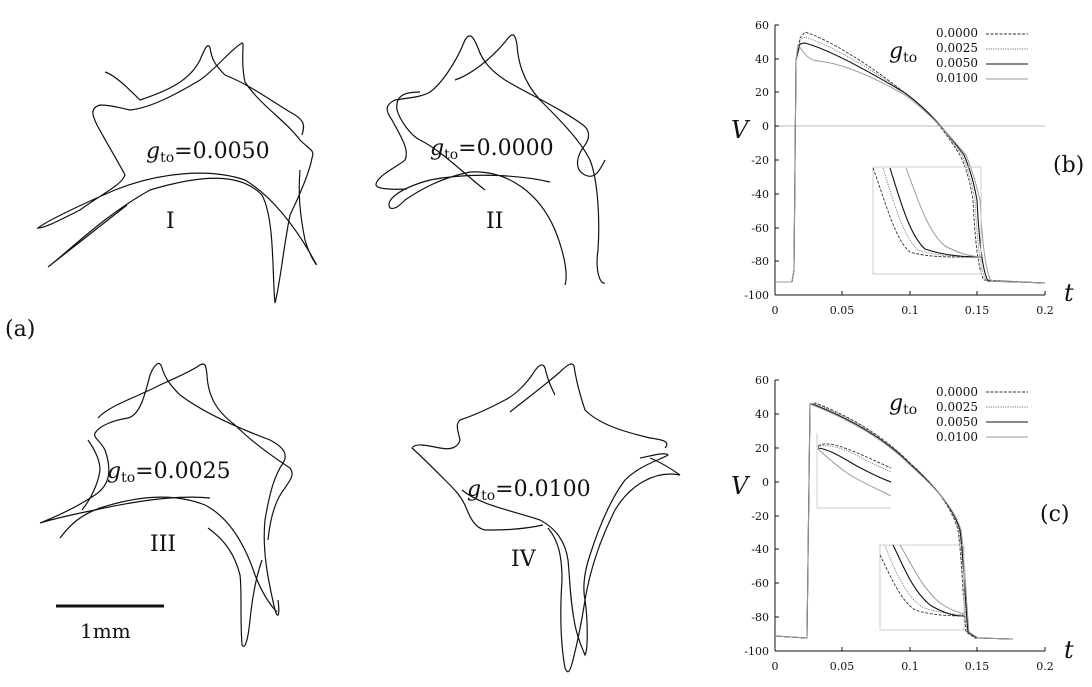  What do you see at coordinates (163, 544) in the screenshot?
I see `pattern-iii-roman: III` at bounding box center [163, 544].